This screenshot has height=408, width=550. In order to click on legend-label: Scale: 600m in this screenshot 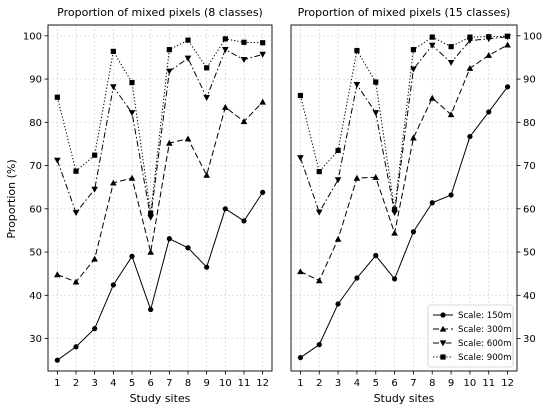, I will do `click(485, 344)`.